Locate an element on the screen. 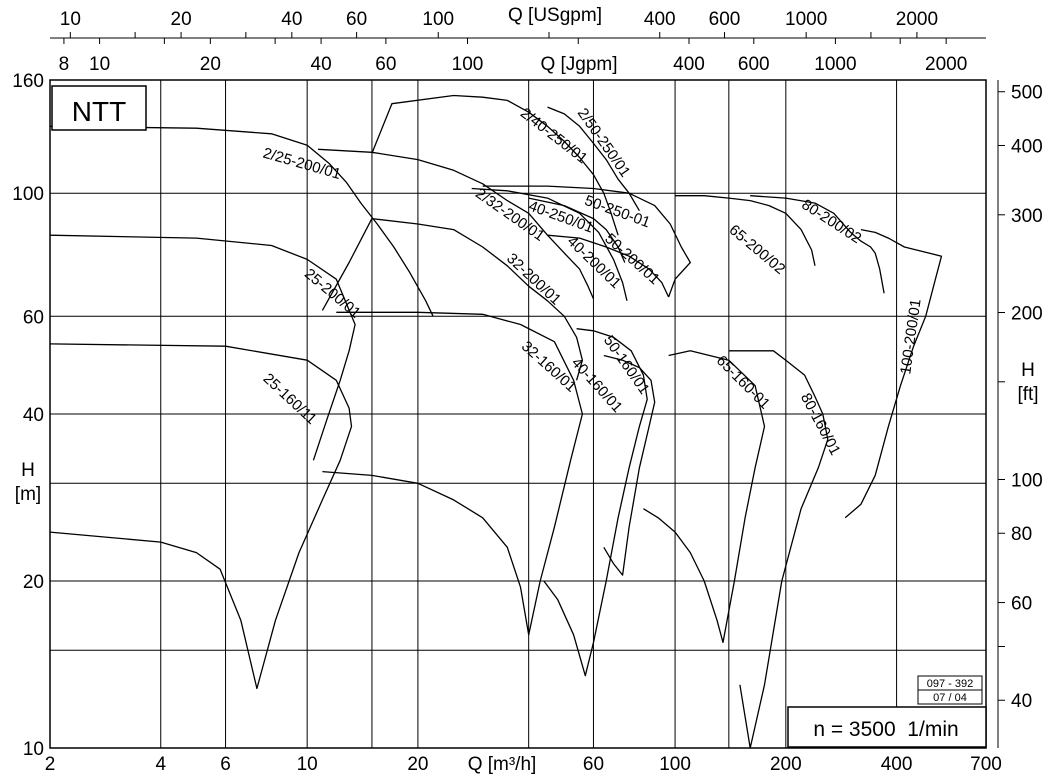 This screenshot has height=778, width=1061. curve-label: 65-160-01 is located at coordinates (743, 382).